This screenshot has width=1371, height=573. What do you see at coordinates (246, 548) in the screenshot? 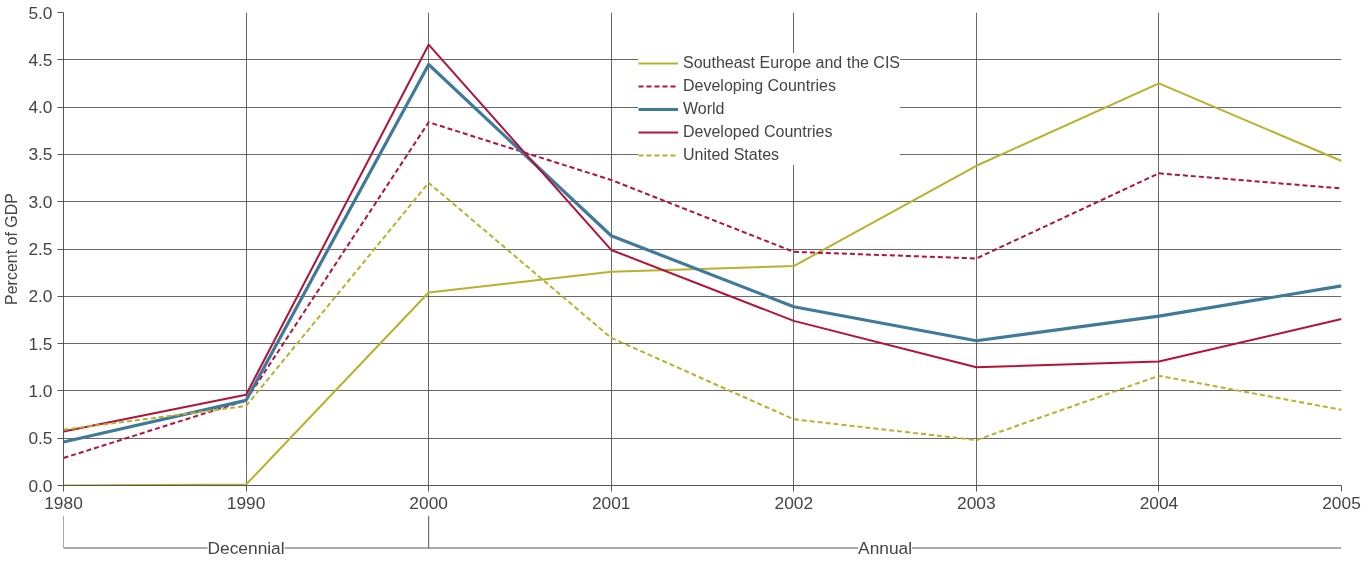
I see `text: Decennial` at bounding box center [246, 548].